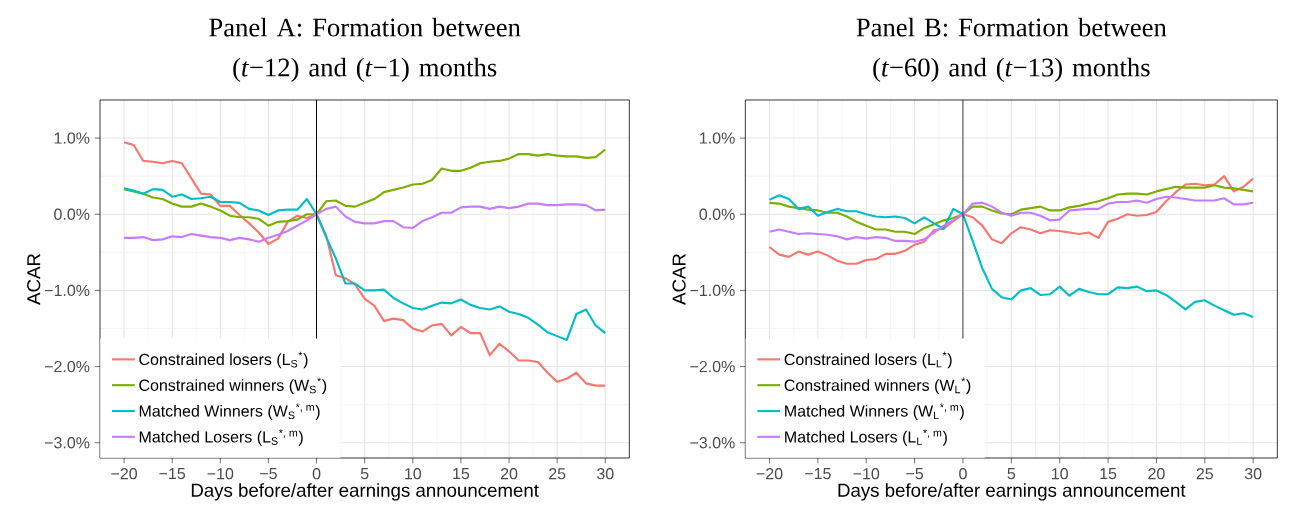  Describe the element at coordinates (229, 411) in the screenshot. I see `legend-label: Matched Winners (W$_{S}$$^{*, m}$)` at that location.